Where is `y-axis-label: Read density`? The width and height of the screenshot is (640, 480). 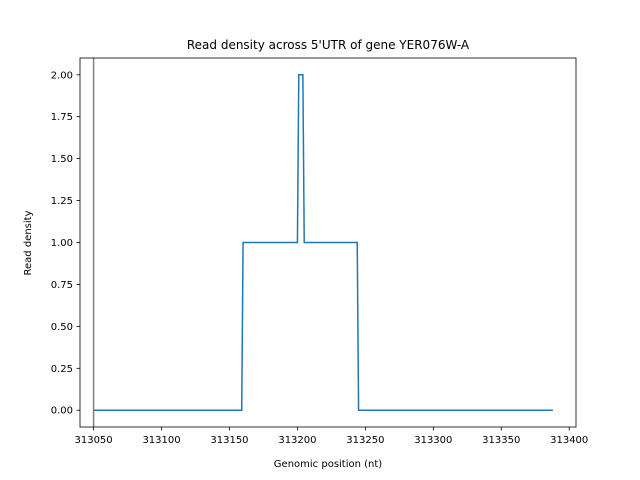 y-axis-label: Read density is located at coordinates (28, 242).